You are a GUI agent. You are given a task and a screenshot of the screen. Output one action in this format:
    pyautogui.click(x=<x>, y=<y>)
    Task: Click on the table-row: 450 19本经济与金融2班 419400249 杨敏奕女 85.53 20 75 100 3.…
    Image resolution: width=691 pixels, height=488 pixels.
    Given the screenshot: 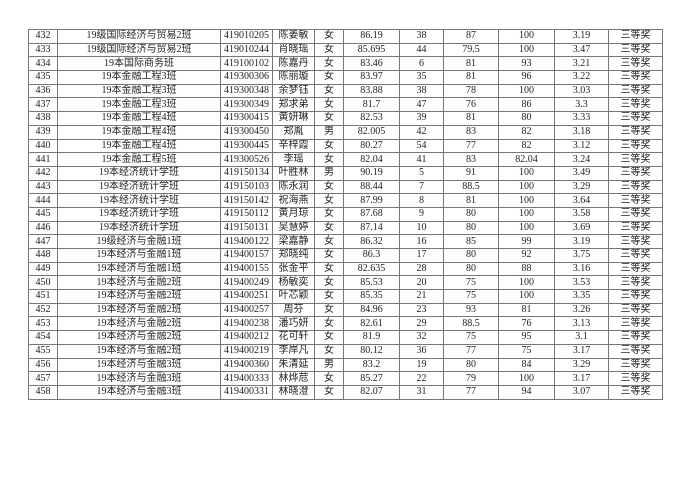 What is the action you would take?
    pyautogui.click(x=345, y=283)
    